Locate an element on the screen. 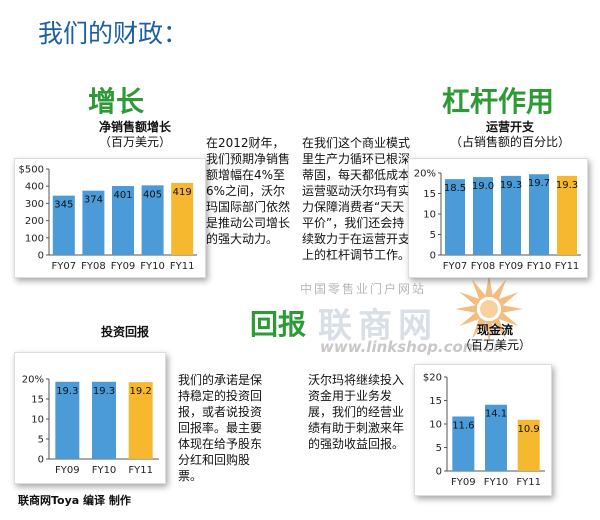 This screenshot has height=520, width=600. y-tick-label: $20 is located at coordinates (432, 378).